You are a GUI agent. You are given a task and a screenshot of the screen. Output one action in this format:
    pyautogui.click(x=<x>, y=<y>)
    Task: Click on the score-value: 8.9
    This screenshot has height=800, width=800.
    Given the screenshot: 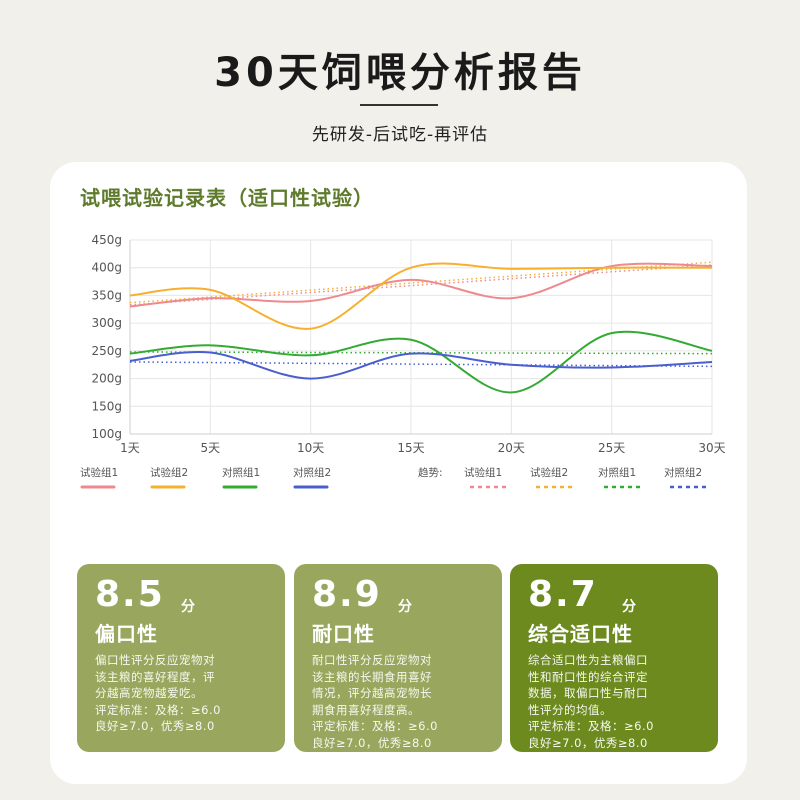 What is the action you would take?
    pyautogui.click(x=347, y=594)
    